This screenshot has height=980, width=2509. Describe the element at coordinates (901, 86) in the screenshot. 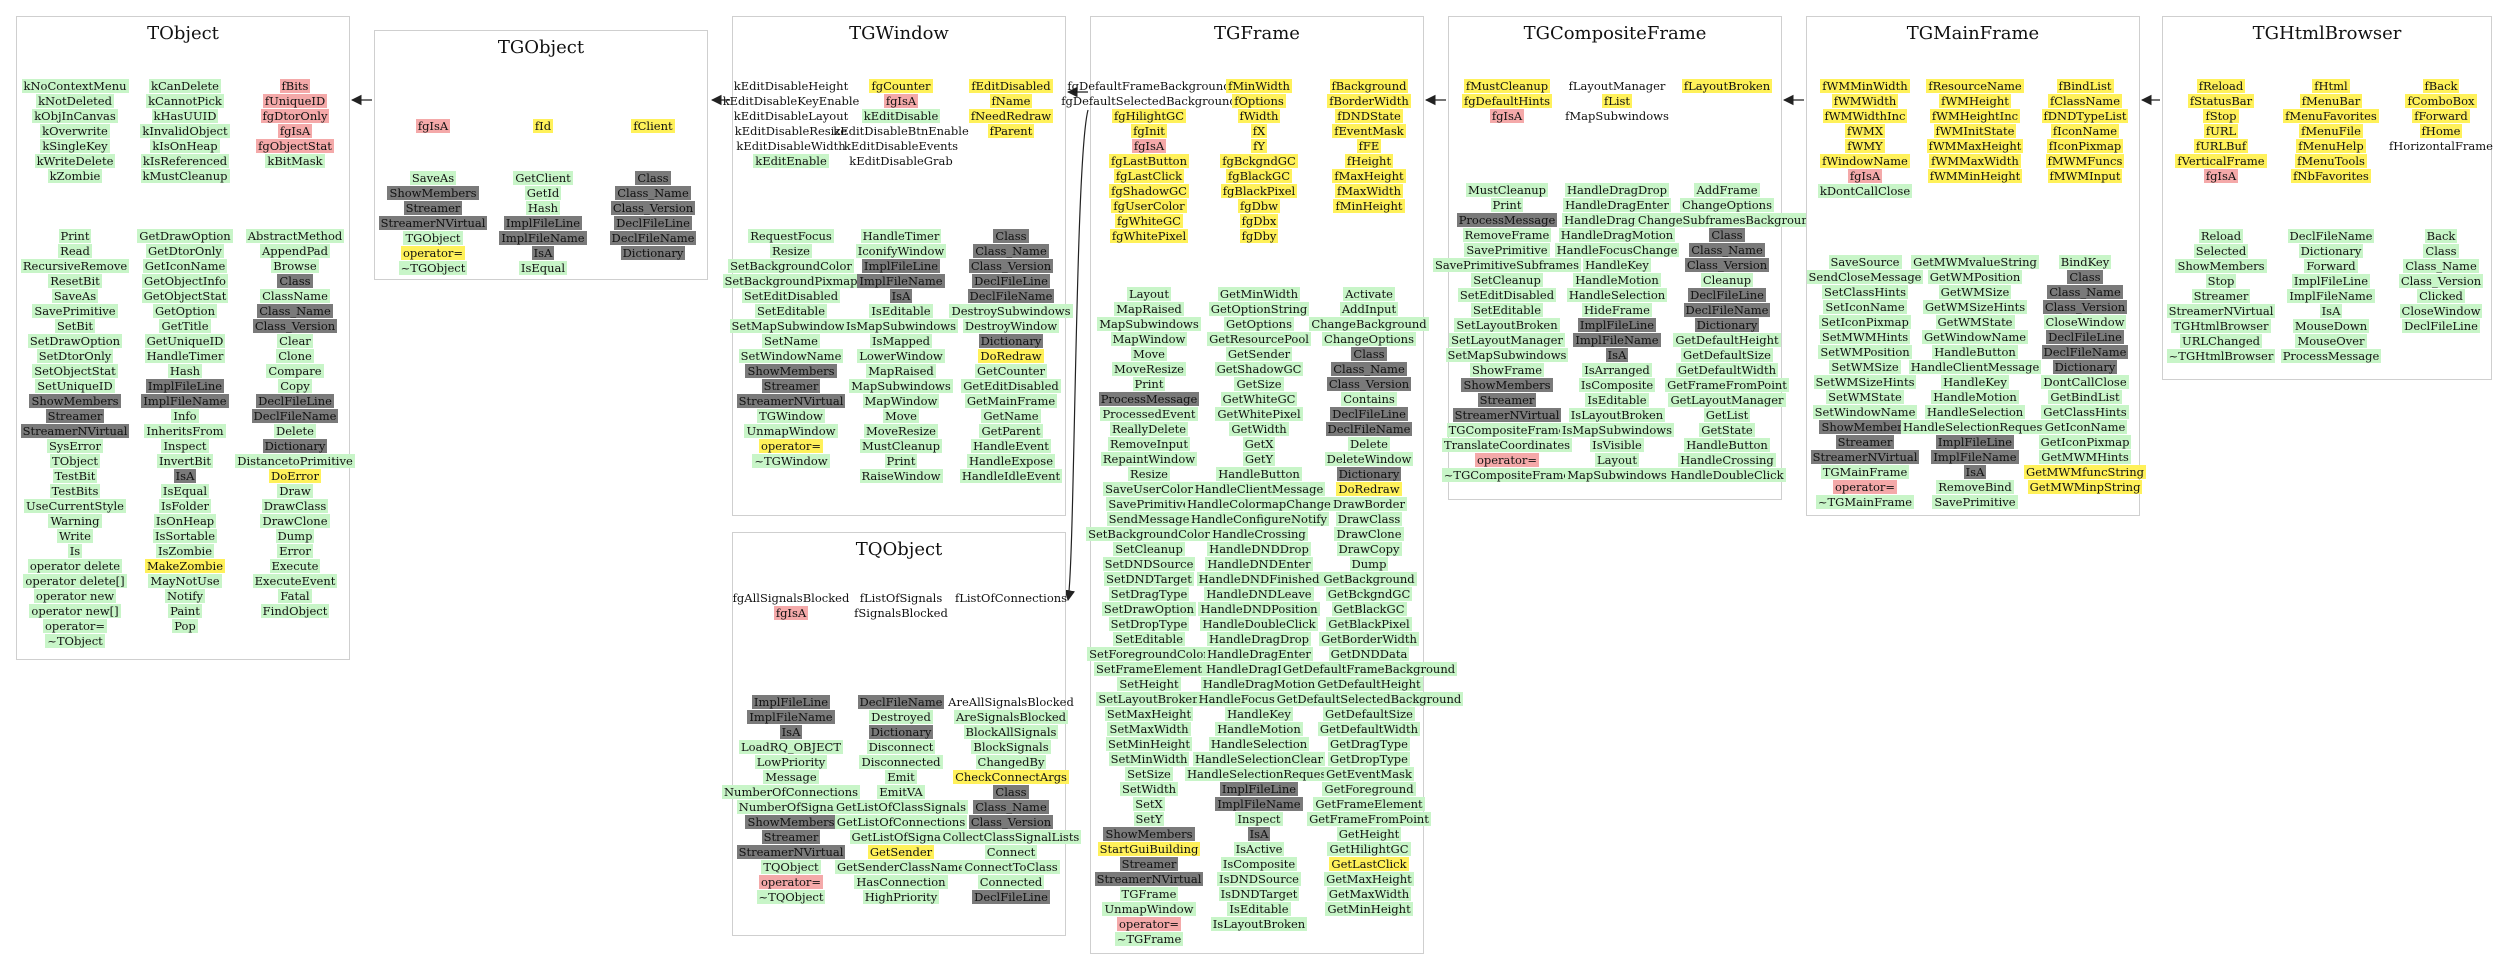

I see `data-member: fgCounter` at that location.